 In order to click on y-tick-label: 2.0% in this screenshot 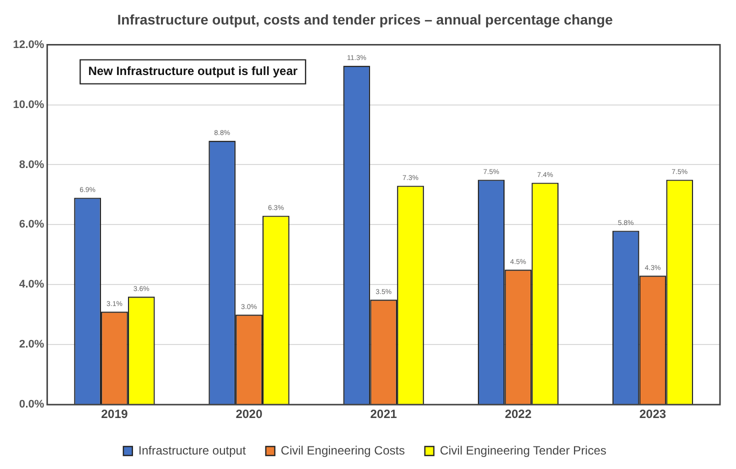, I will do `click(31, 344)`.